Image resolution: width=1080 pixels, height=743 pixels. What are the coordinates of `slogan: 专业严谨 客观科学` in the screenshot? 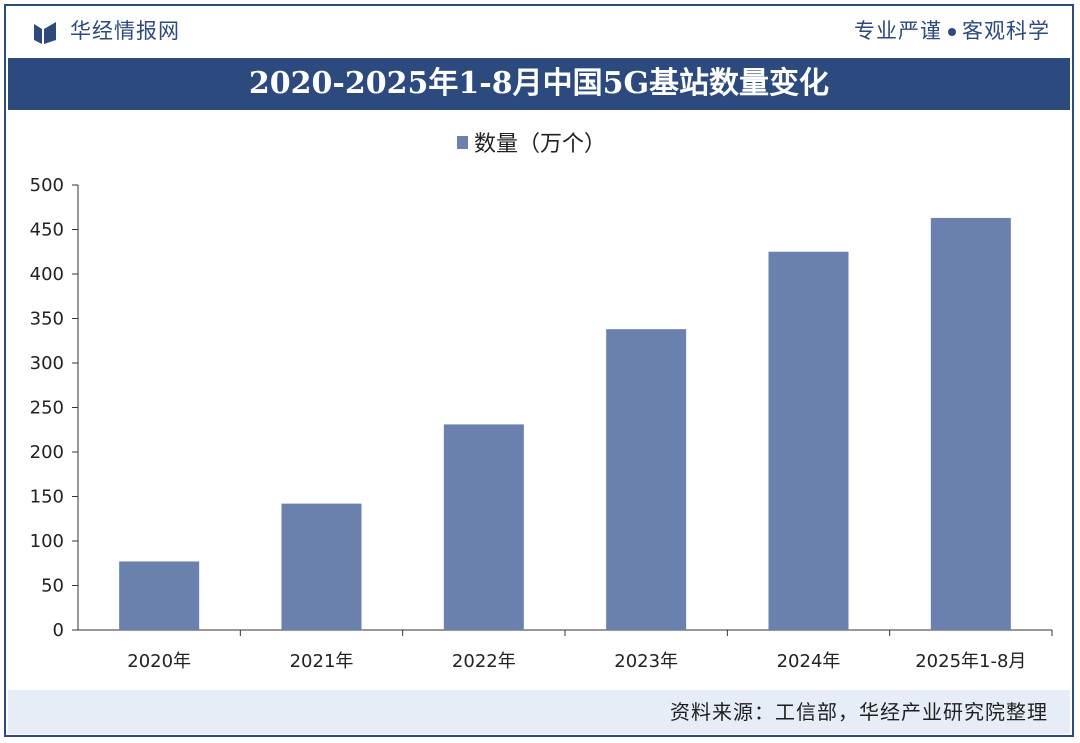 It's located at (952, 31).